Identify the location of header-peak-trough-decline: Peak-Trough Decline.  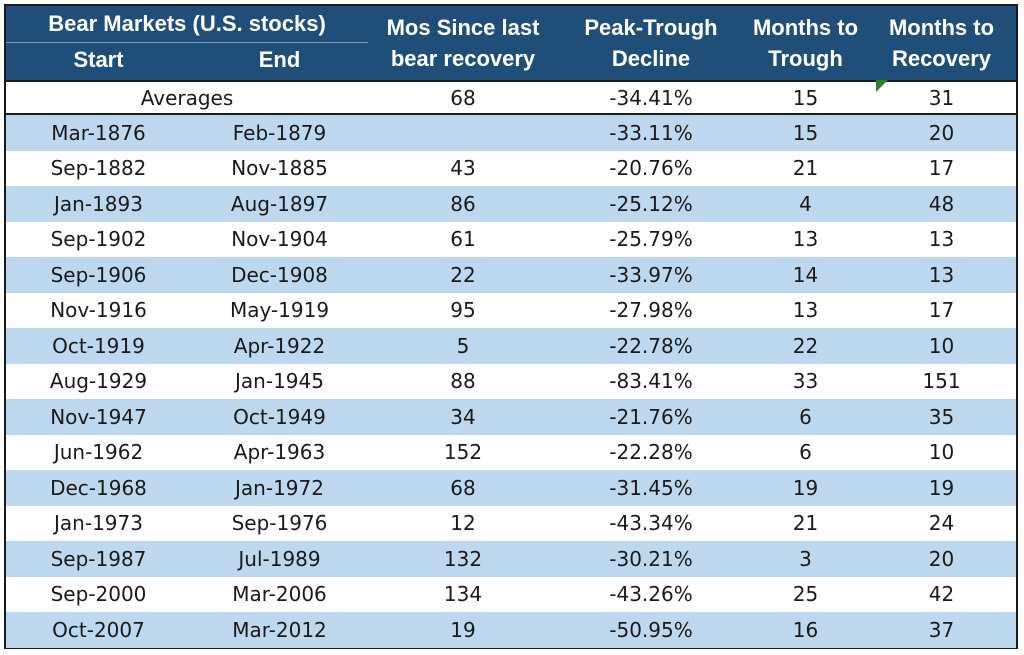
(651, 43).